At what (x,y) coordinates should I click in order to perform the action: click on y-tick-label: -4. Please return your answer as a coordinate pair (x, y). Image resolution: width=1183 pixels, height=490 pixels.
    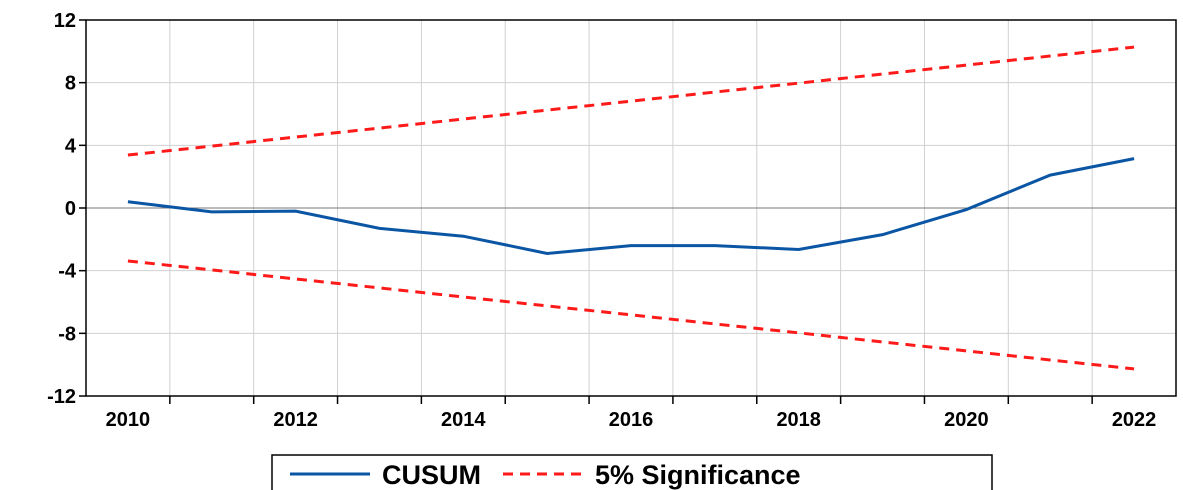
    Looking at the image, I should click on (67, 272).